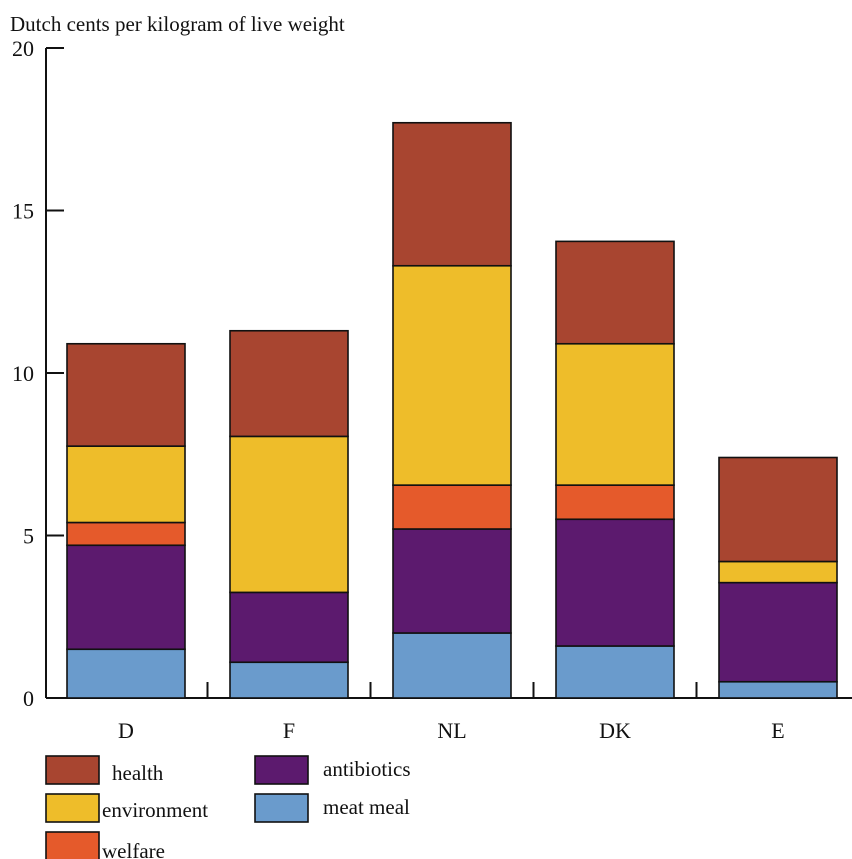 This screenshot has width=852, height=859. What do you see at coordinates (138, 773) in the screenshot?
I see `legend-label-health: health` at bounding box center [138, 773].